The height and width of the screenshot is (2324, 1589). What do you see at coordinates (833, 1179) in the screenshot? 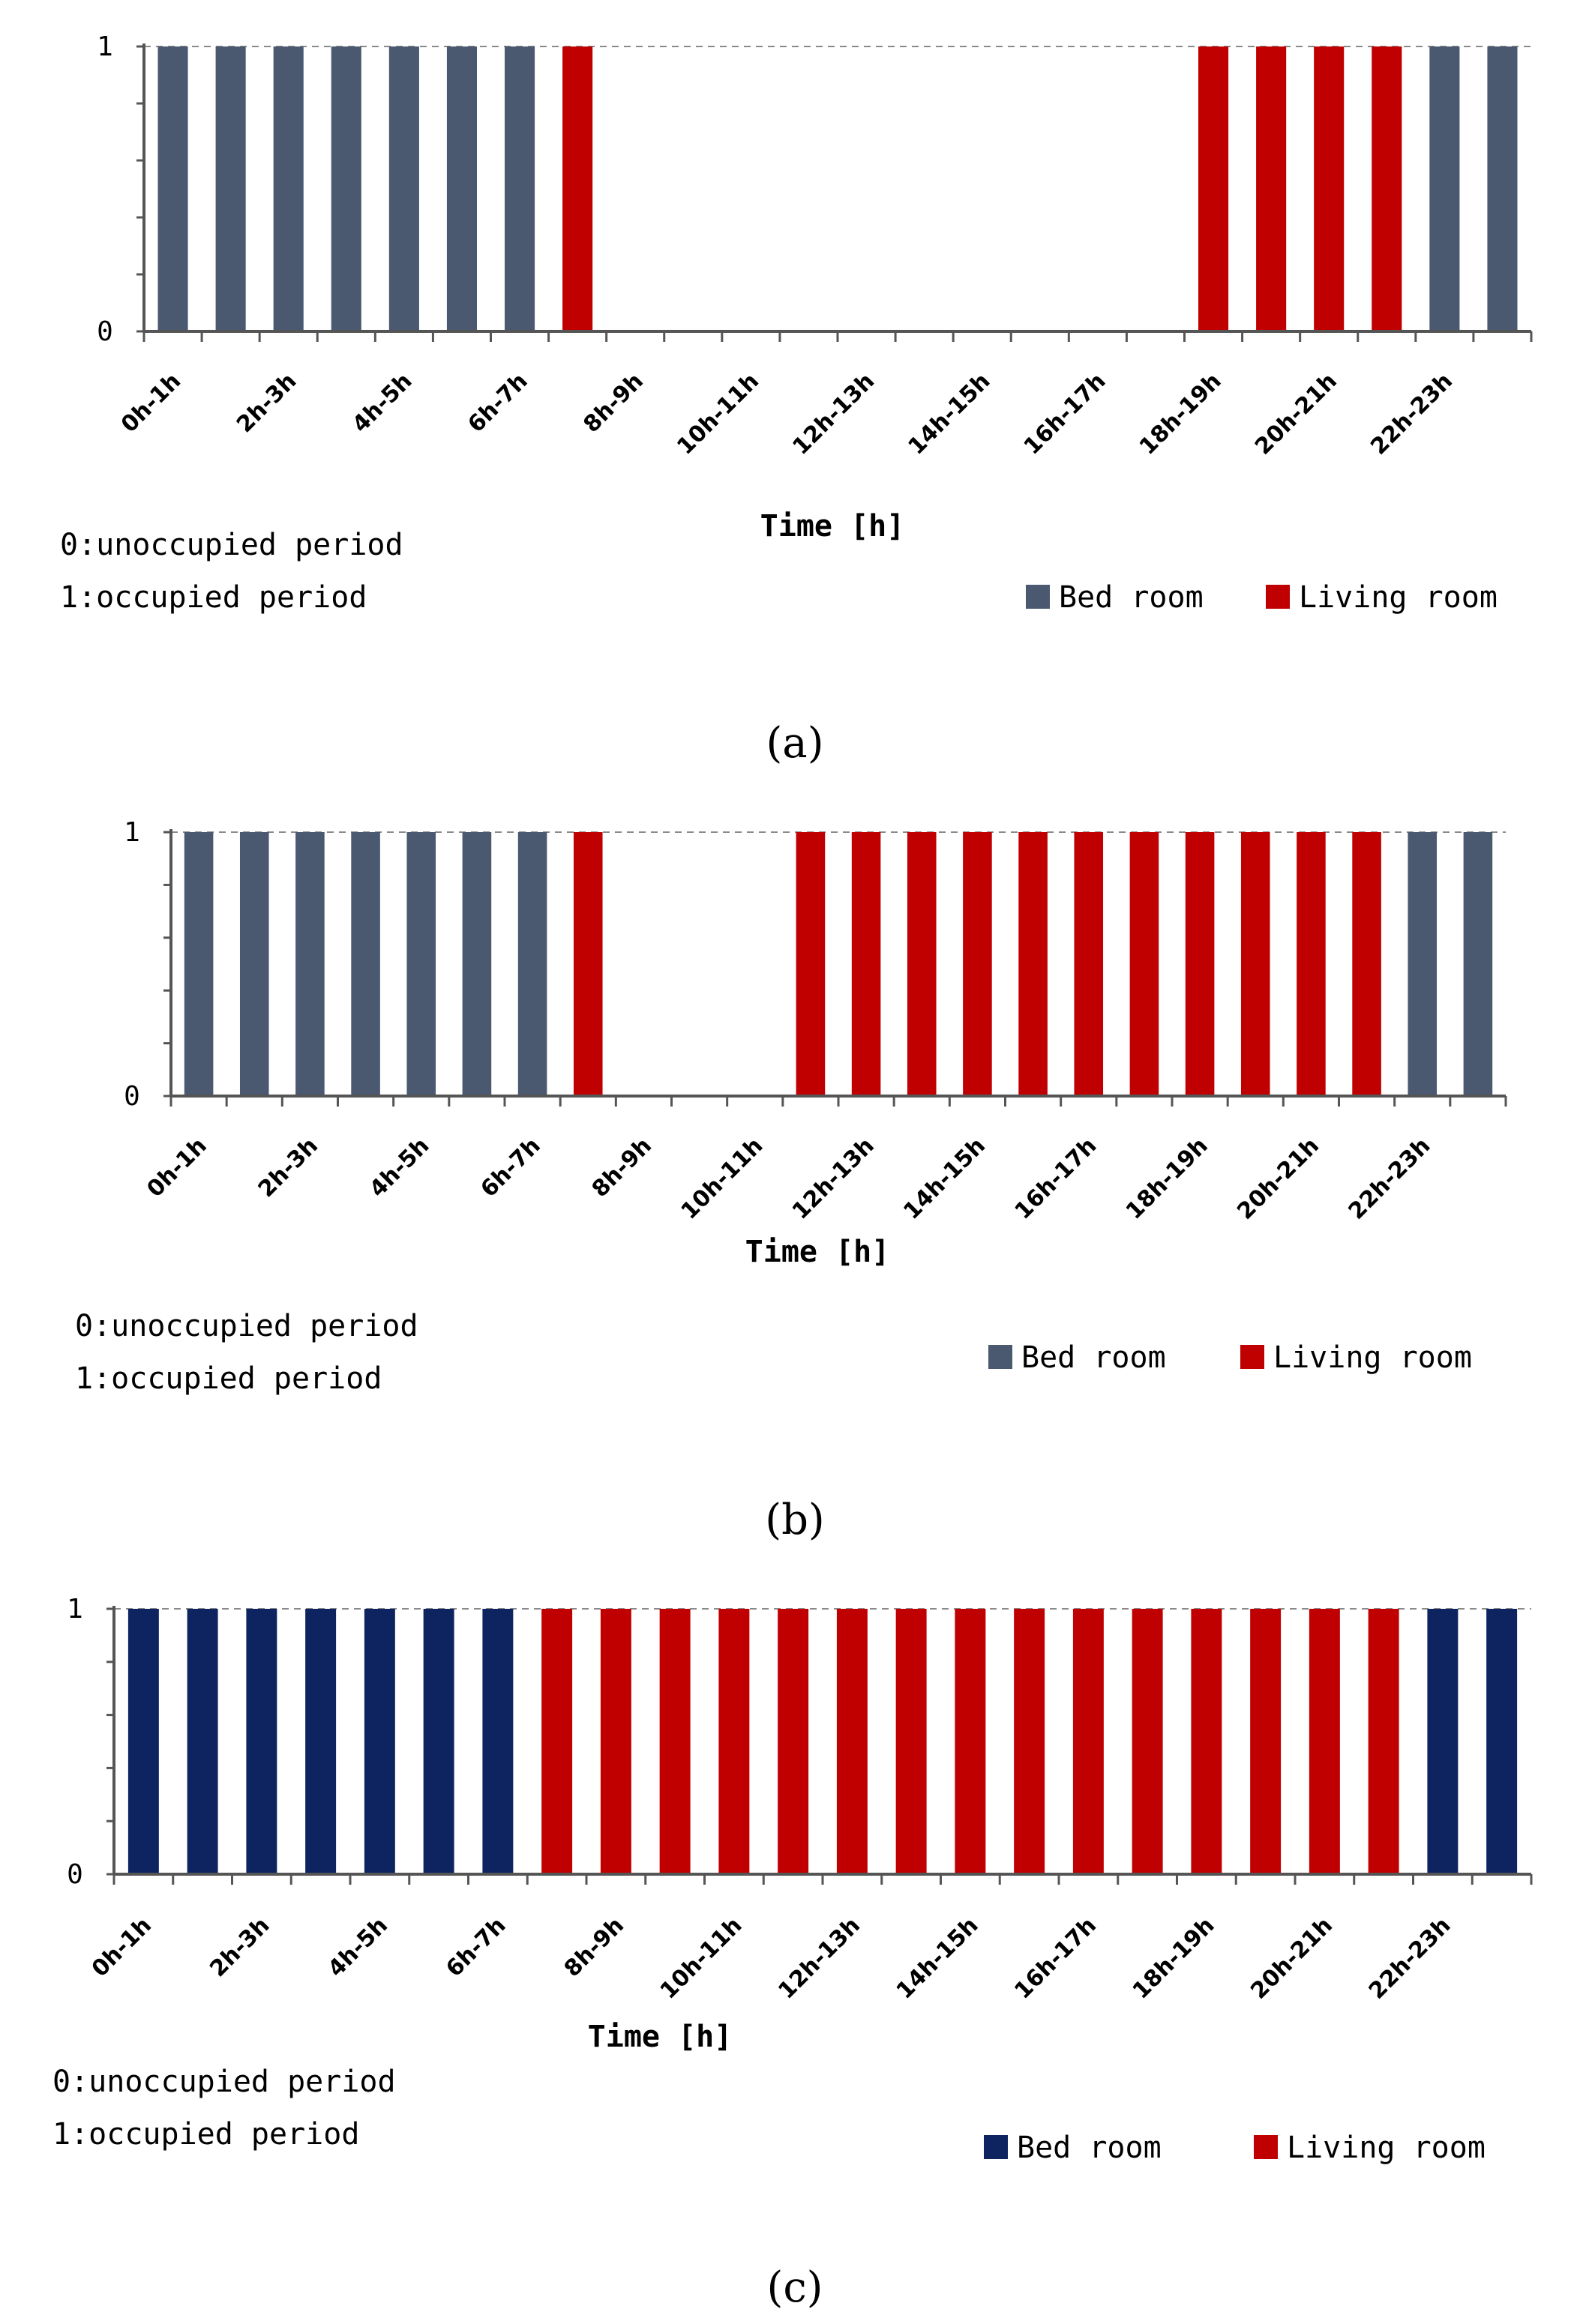
I see `x-tick-label-12h-13h: 12h-13h` at bounding box center [833, 1179].